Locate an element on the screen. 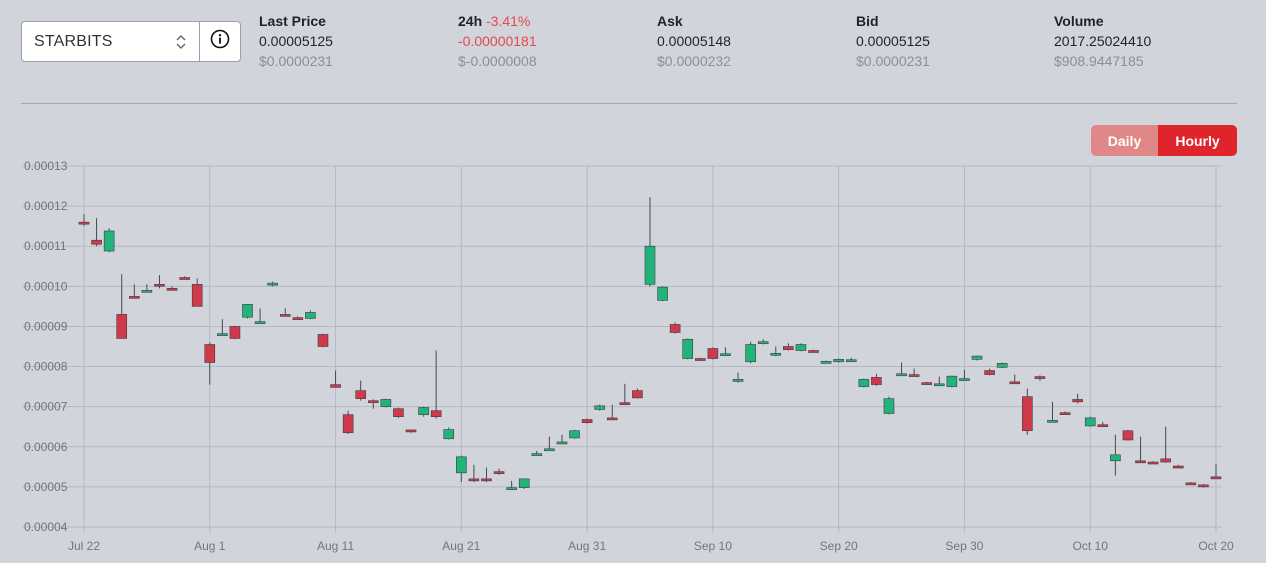 Image resolution: width=1266 pixels, height=563 pixels. x-tick-label: Jul 22 is located at coordinates (84, 546).